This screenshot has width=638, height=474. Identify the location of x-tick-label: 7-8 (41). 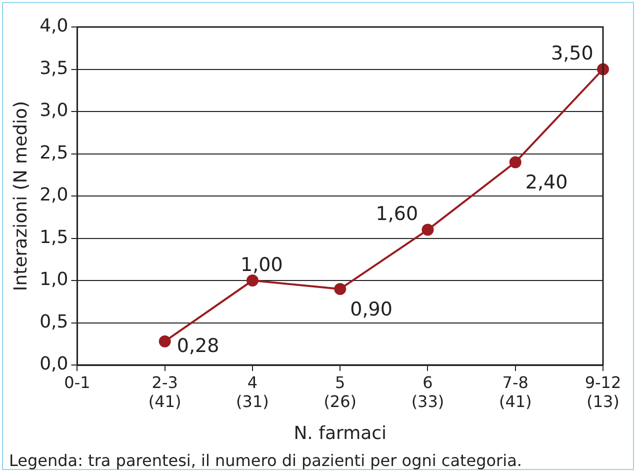
(515, 391).